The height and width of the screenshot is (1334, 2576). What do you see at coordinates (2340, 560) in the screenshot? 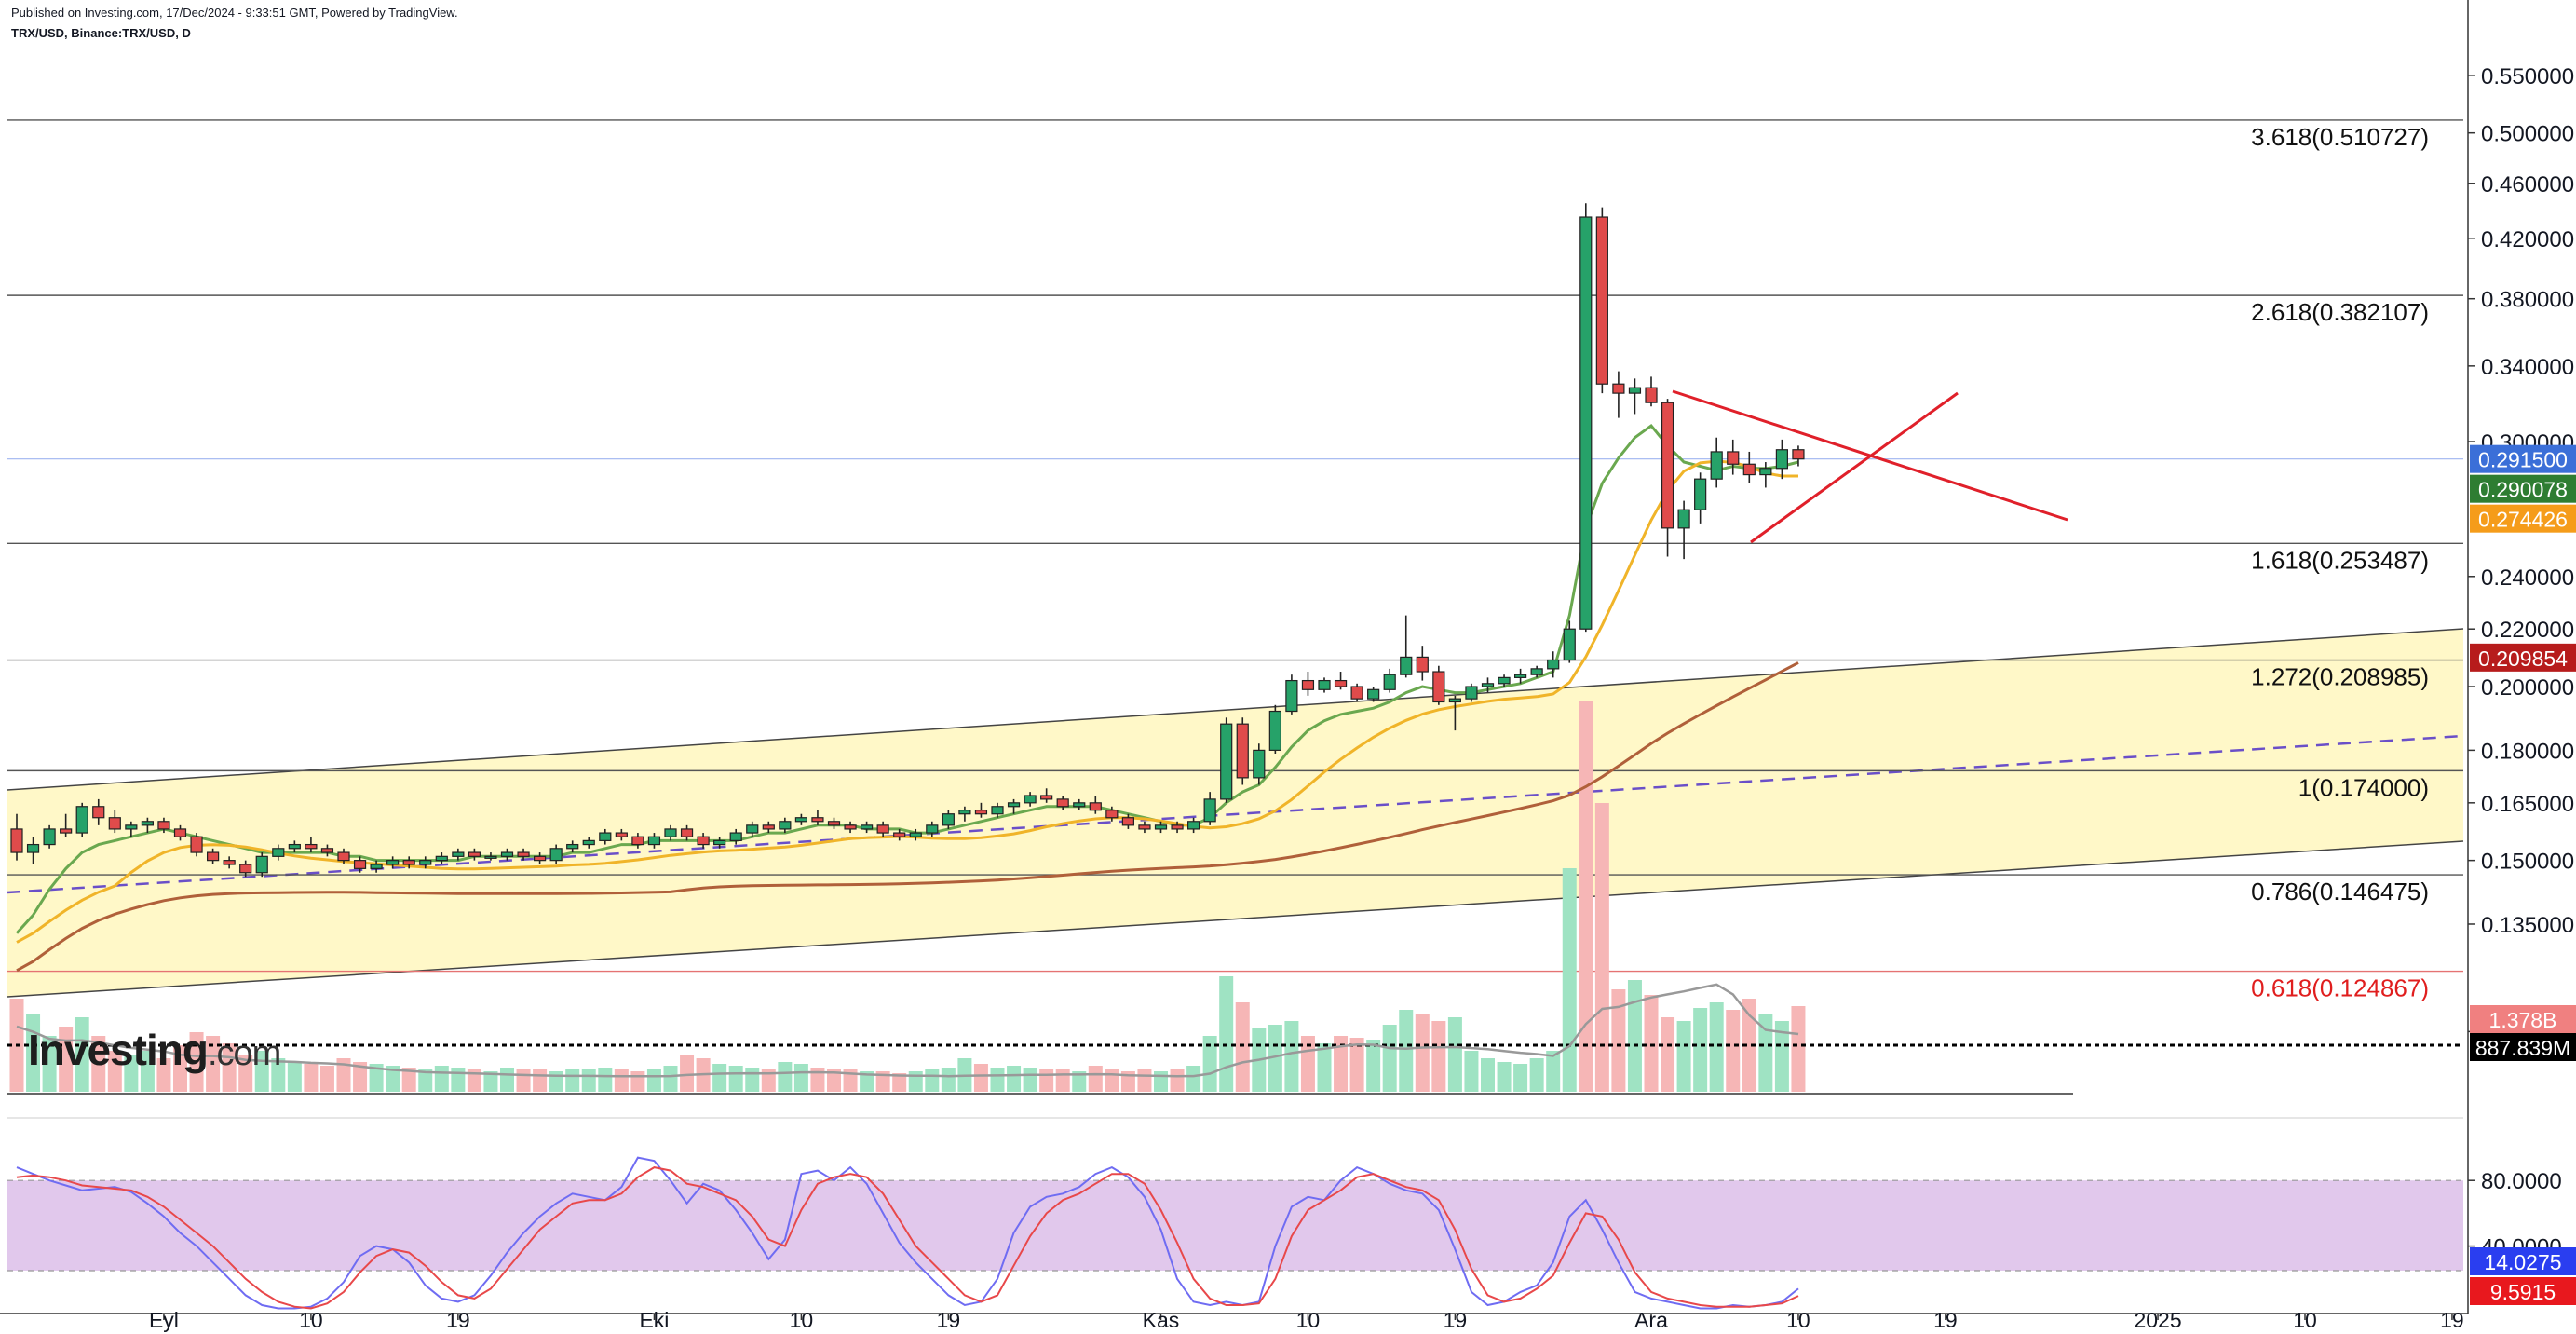
I see `fib-label: 1.618(0.253487)` at bounding box center [2340, 560].